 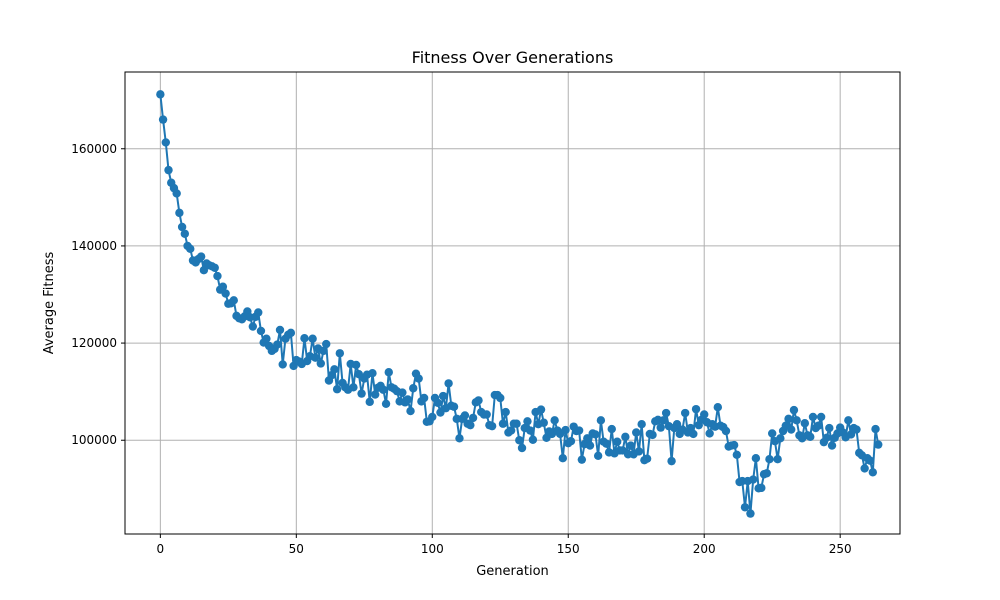 I want to click on chart-title: Fitness Over Generations, so click(x=513, y=57).